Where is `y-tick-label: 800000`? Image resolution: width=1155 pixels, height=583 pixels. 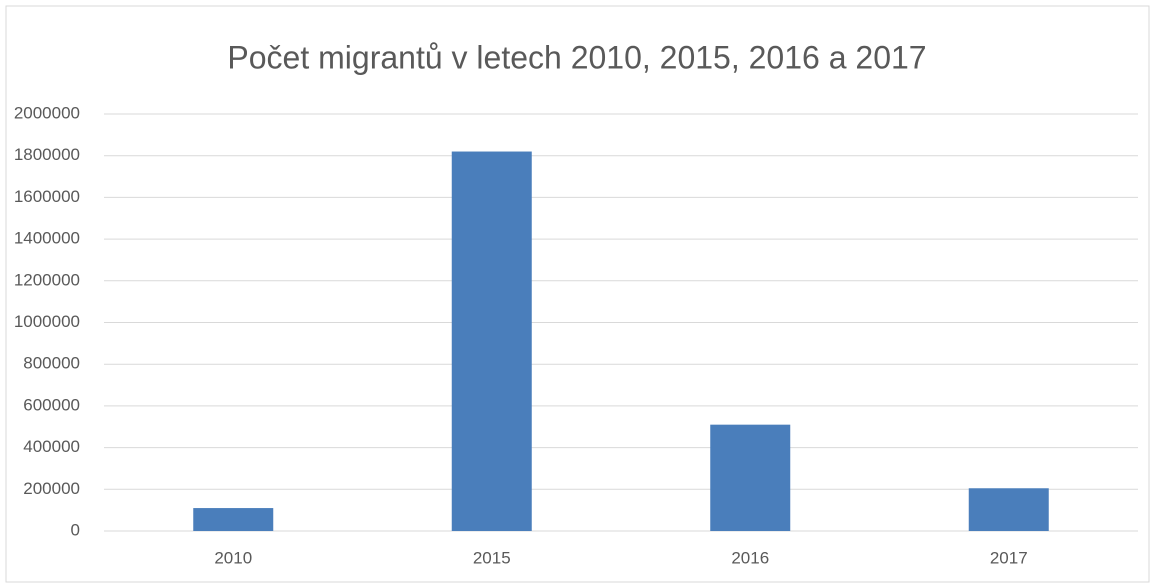 y-tick-label: 800000 is located at coordinates (51, 363).